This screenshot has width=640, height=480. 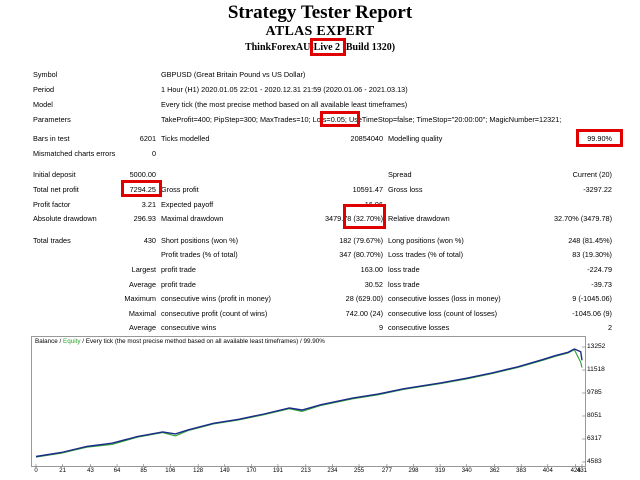 What do you see at coordinates (320, 31) in the screenshot?
I see `expert-name: ATLAS EXPERT` at bounding box center [320, 31].